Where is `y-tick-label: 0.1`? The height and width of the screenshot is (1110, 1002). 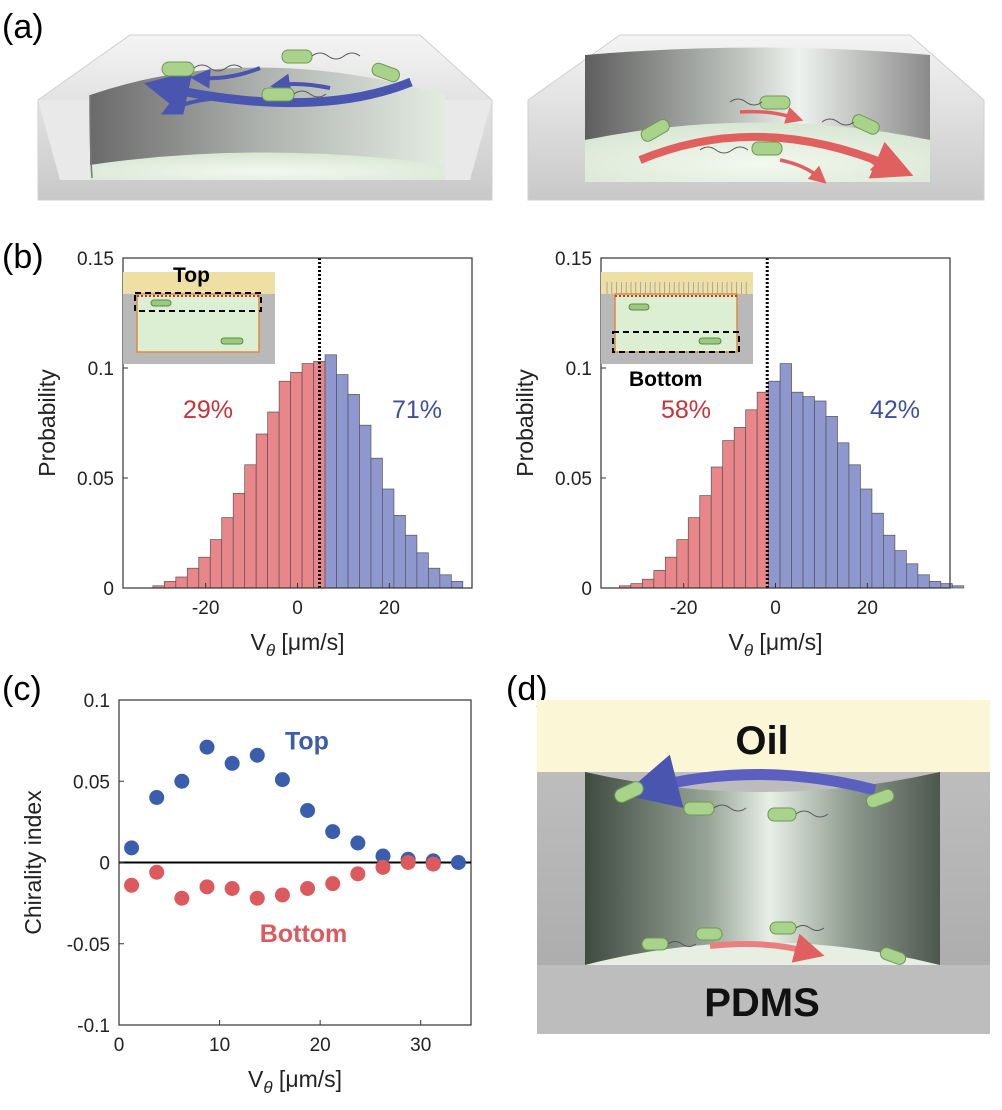
y-tick-label: 0.1 is located at coordinates (579, 369).